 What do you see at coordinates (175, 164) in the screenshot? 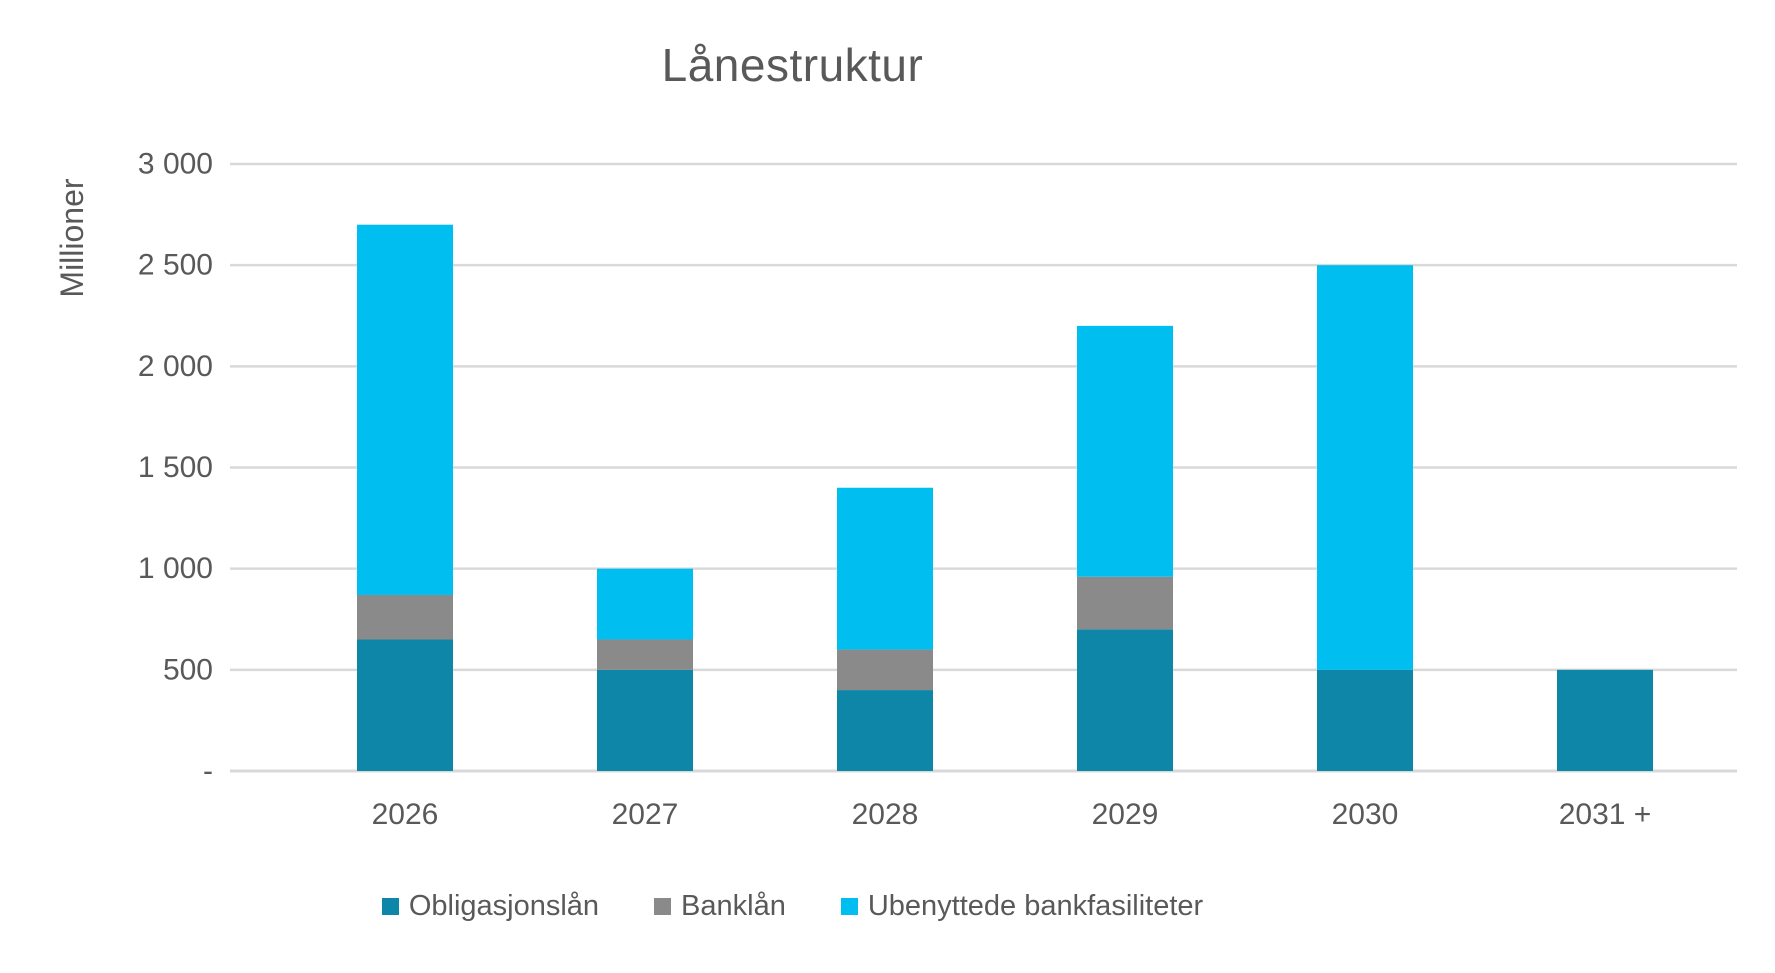
I see `y-tick-label: 3 000` at bounding box center [175, 164].